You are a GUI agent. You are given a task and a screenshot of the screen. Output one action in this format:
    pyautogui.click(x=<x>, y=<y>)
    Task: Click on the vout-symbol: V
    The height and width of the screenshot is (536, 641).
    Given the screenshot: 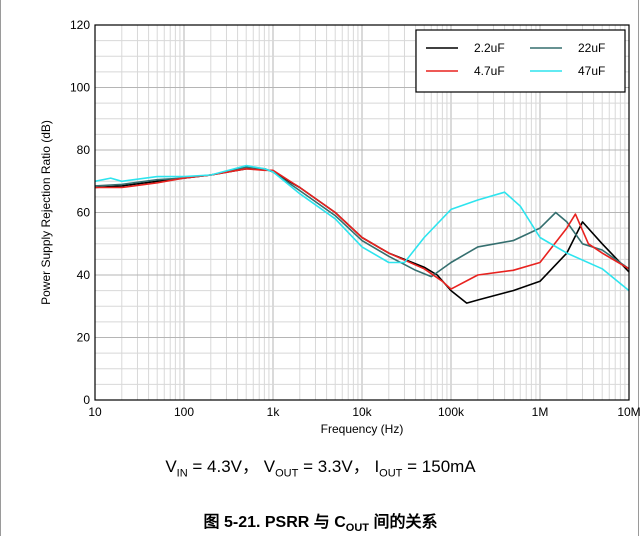 What is the action you would take?
    pyautogui.click(x=269, y=466)
    